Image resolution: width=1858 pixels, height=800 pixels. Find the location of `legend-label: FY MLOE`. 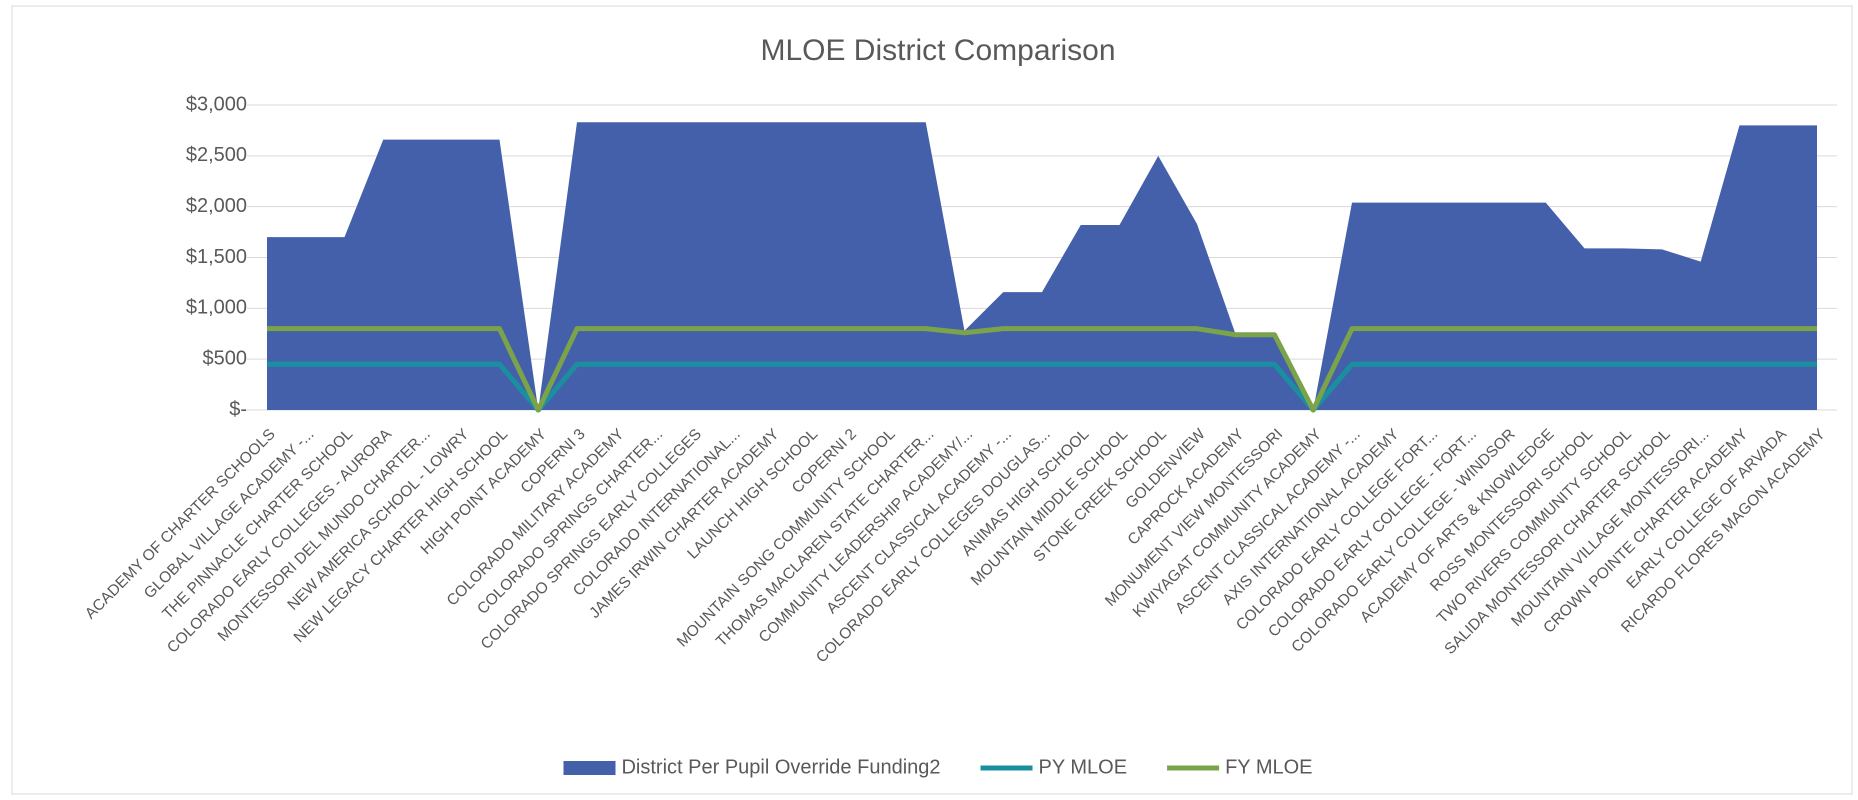

legend-label: FY MLOE is located at coordinates (1268, 767).